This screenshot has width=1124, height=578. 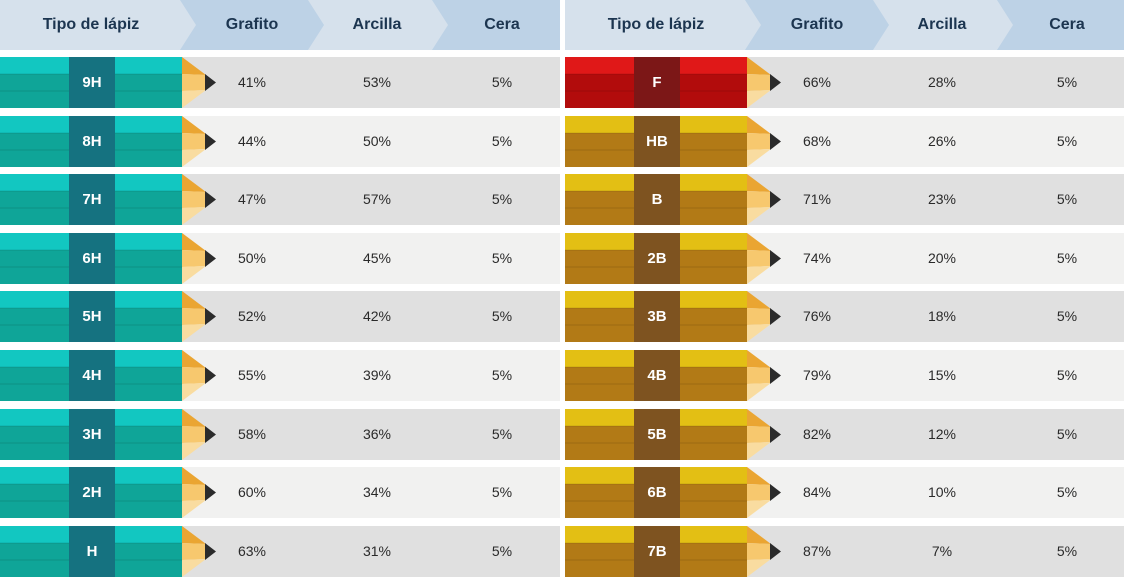 What do you see at coordinates (280, 258) in the screenshot?
I see `table-row: 6H 50% 45% 5%` at bounding box center [280, 258].